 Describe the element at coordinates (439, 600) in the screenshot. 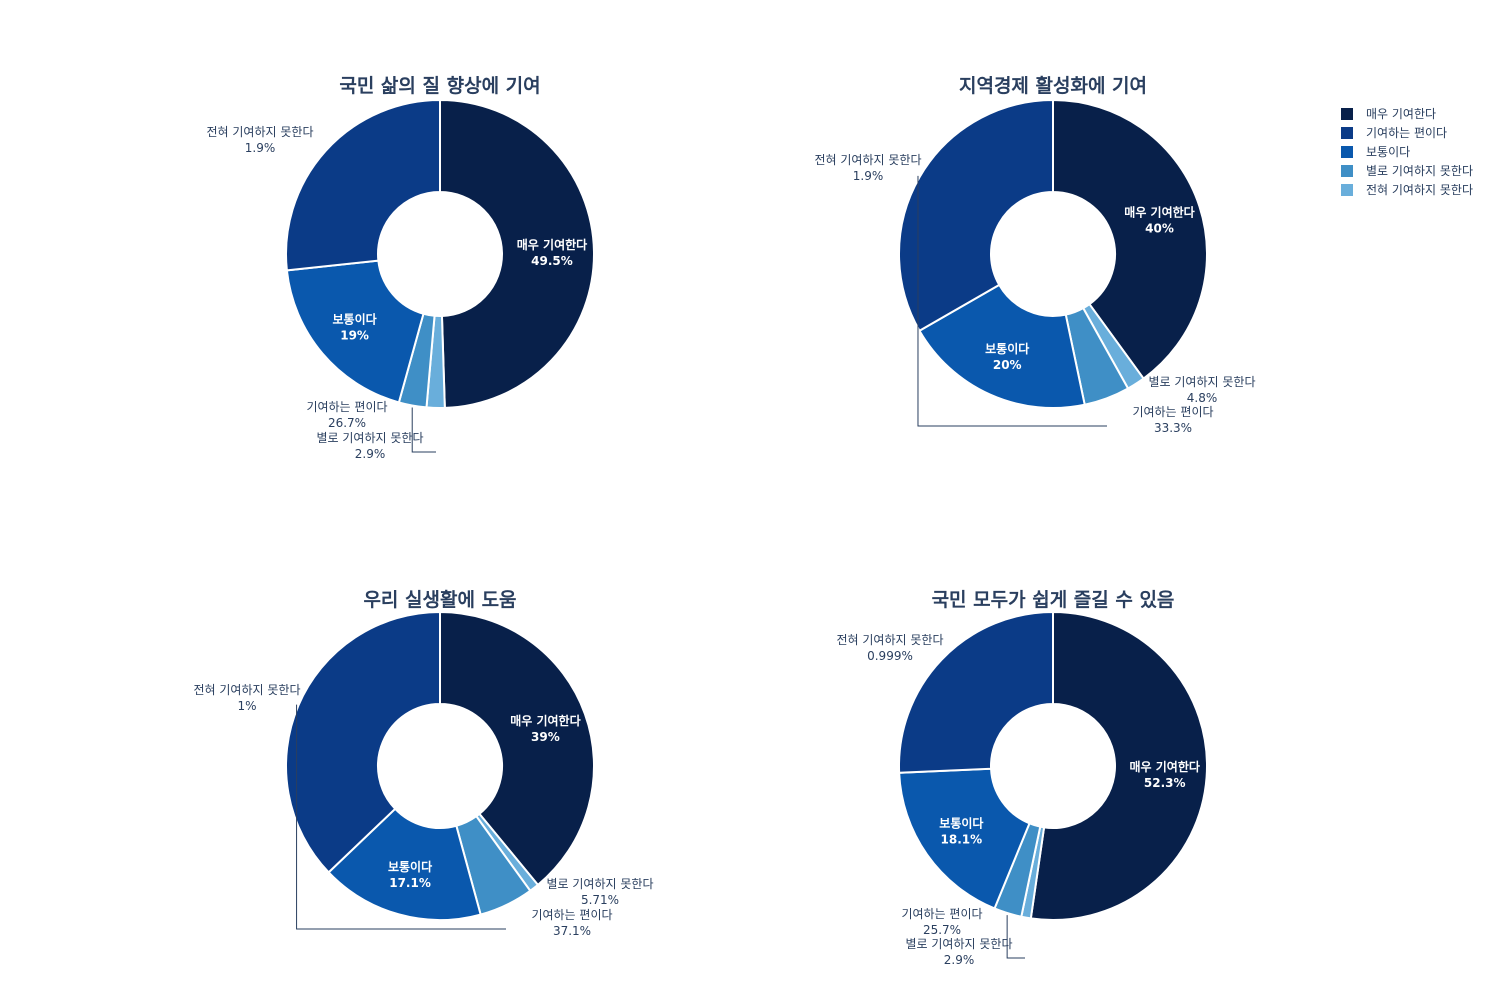

I see `chart-title: 우리 실생활에 도움` at that location.